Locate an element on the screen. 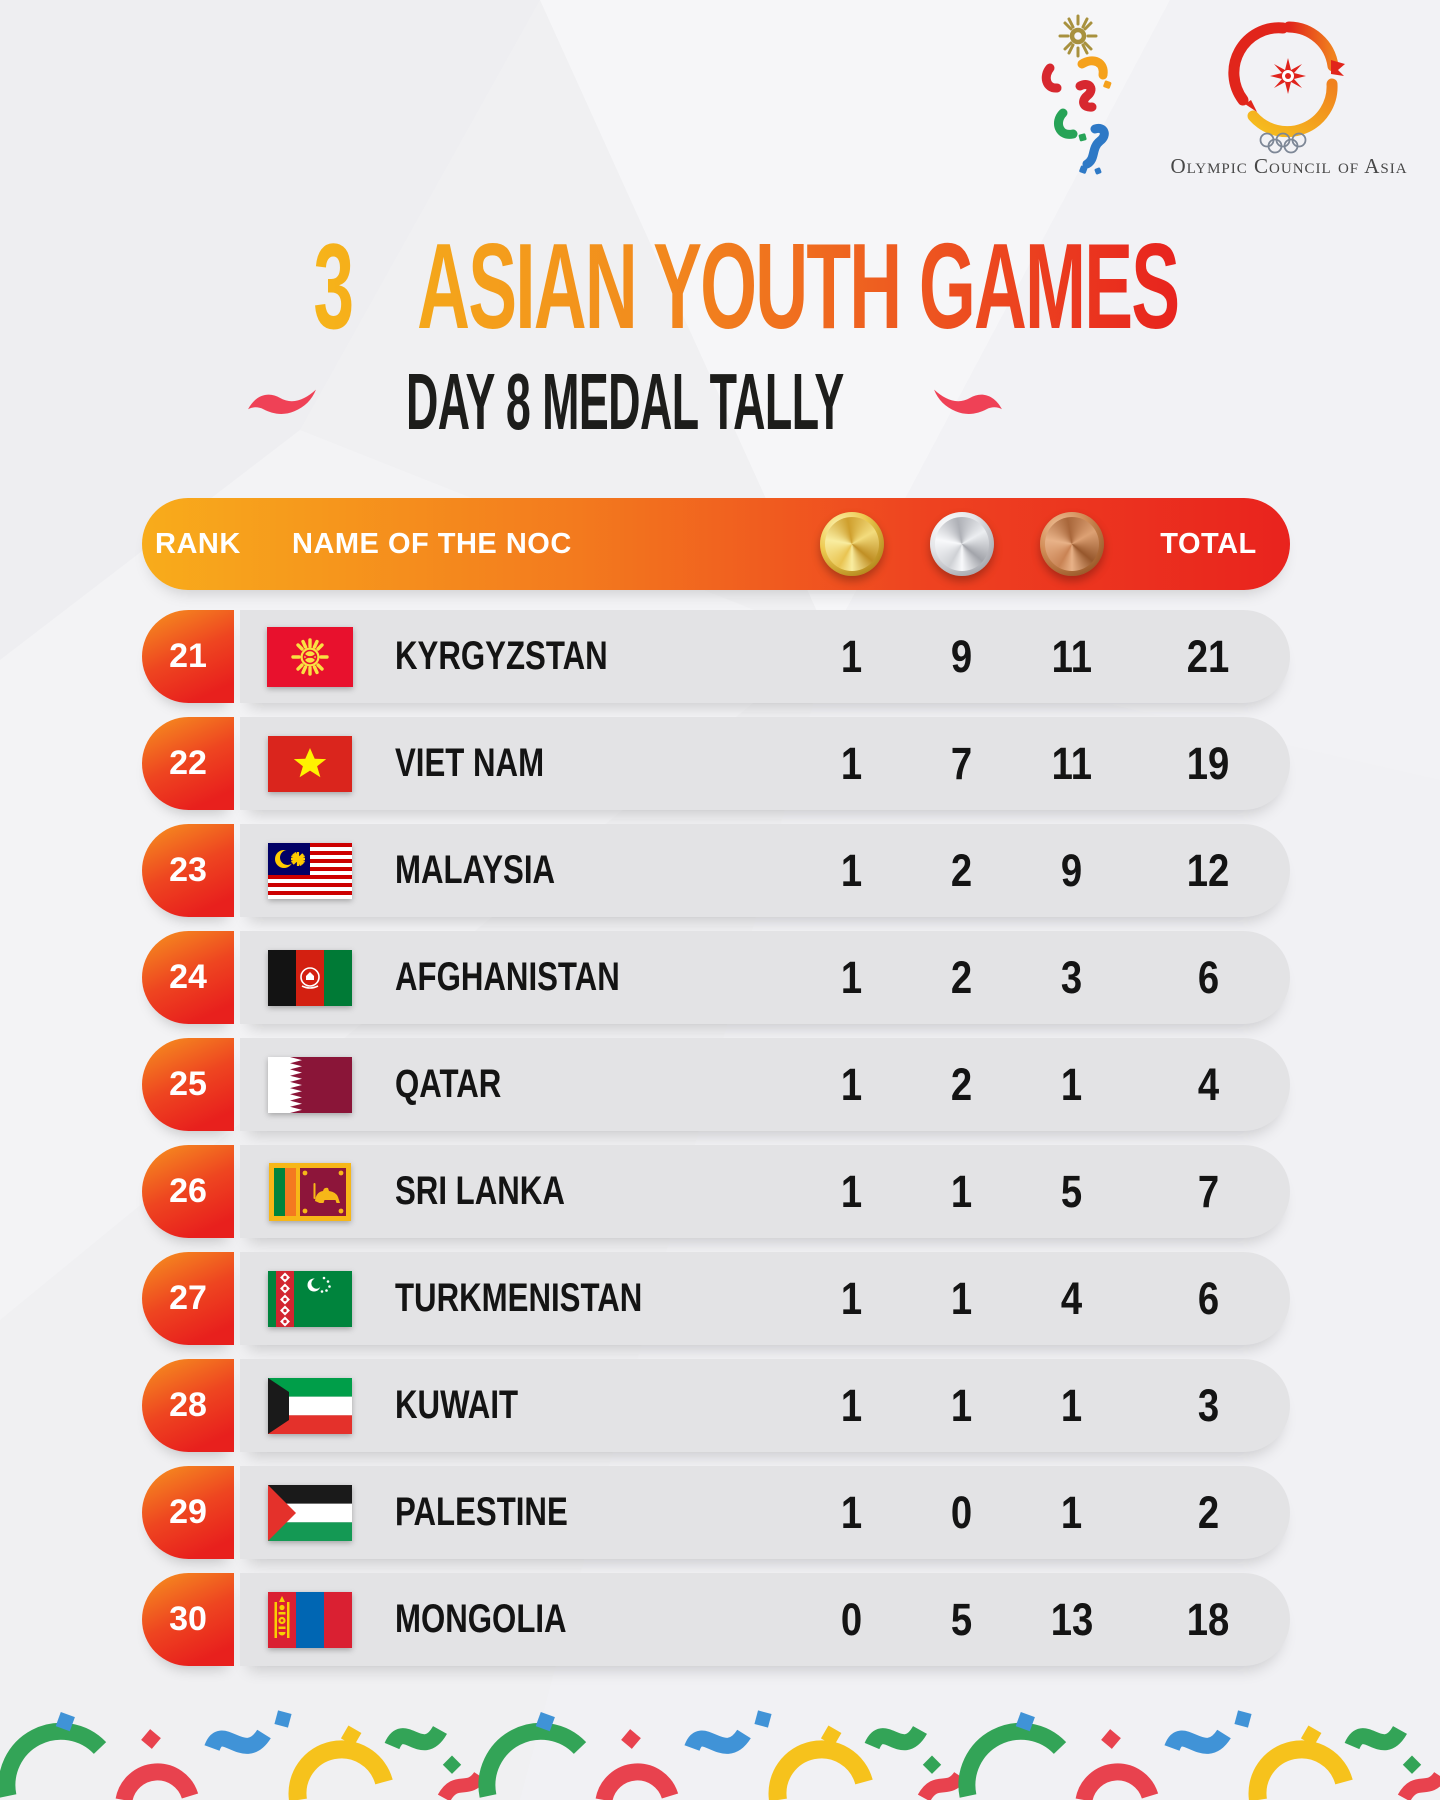  total-count: 12 is located at coordinates (1208, 870).